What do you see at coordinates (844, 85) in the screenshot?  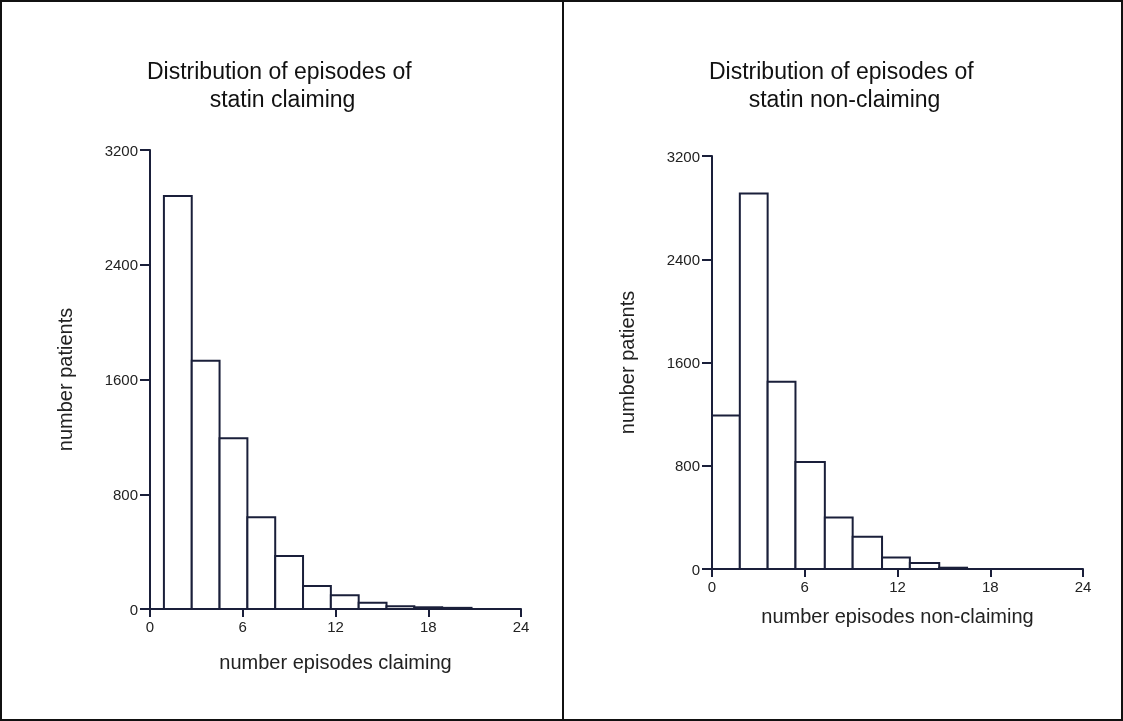 I see `chart-title: Distribution of episodes of statin non-claiming` at bounding box center [844, 85].